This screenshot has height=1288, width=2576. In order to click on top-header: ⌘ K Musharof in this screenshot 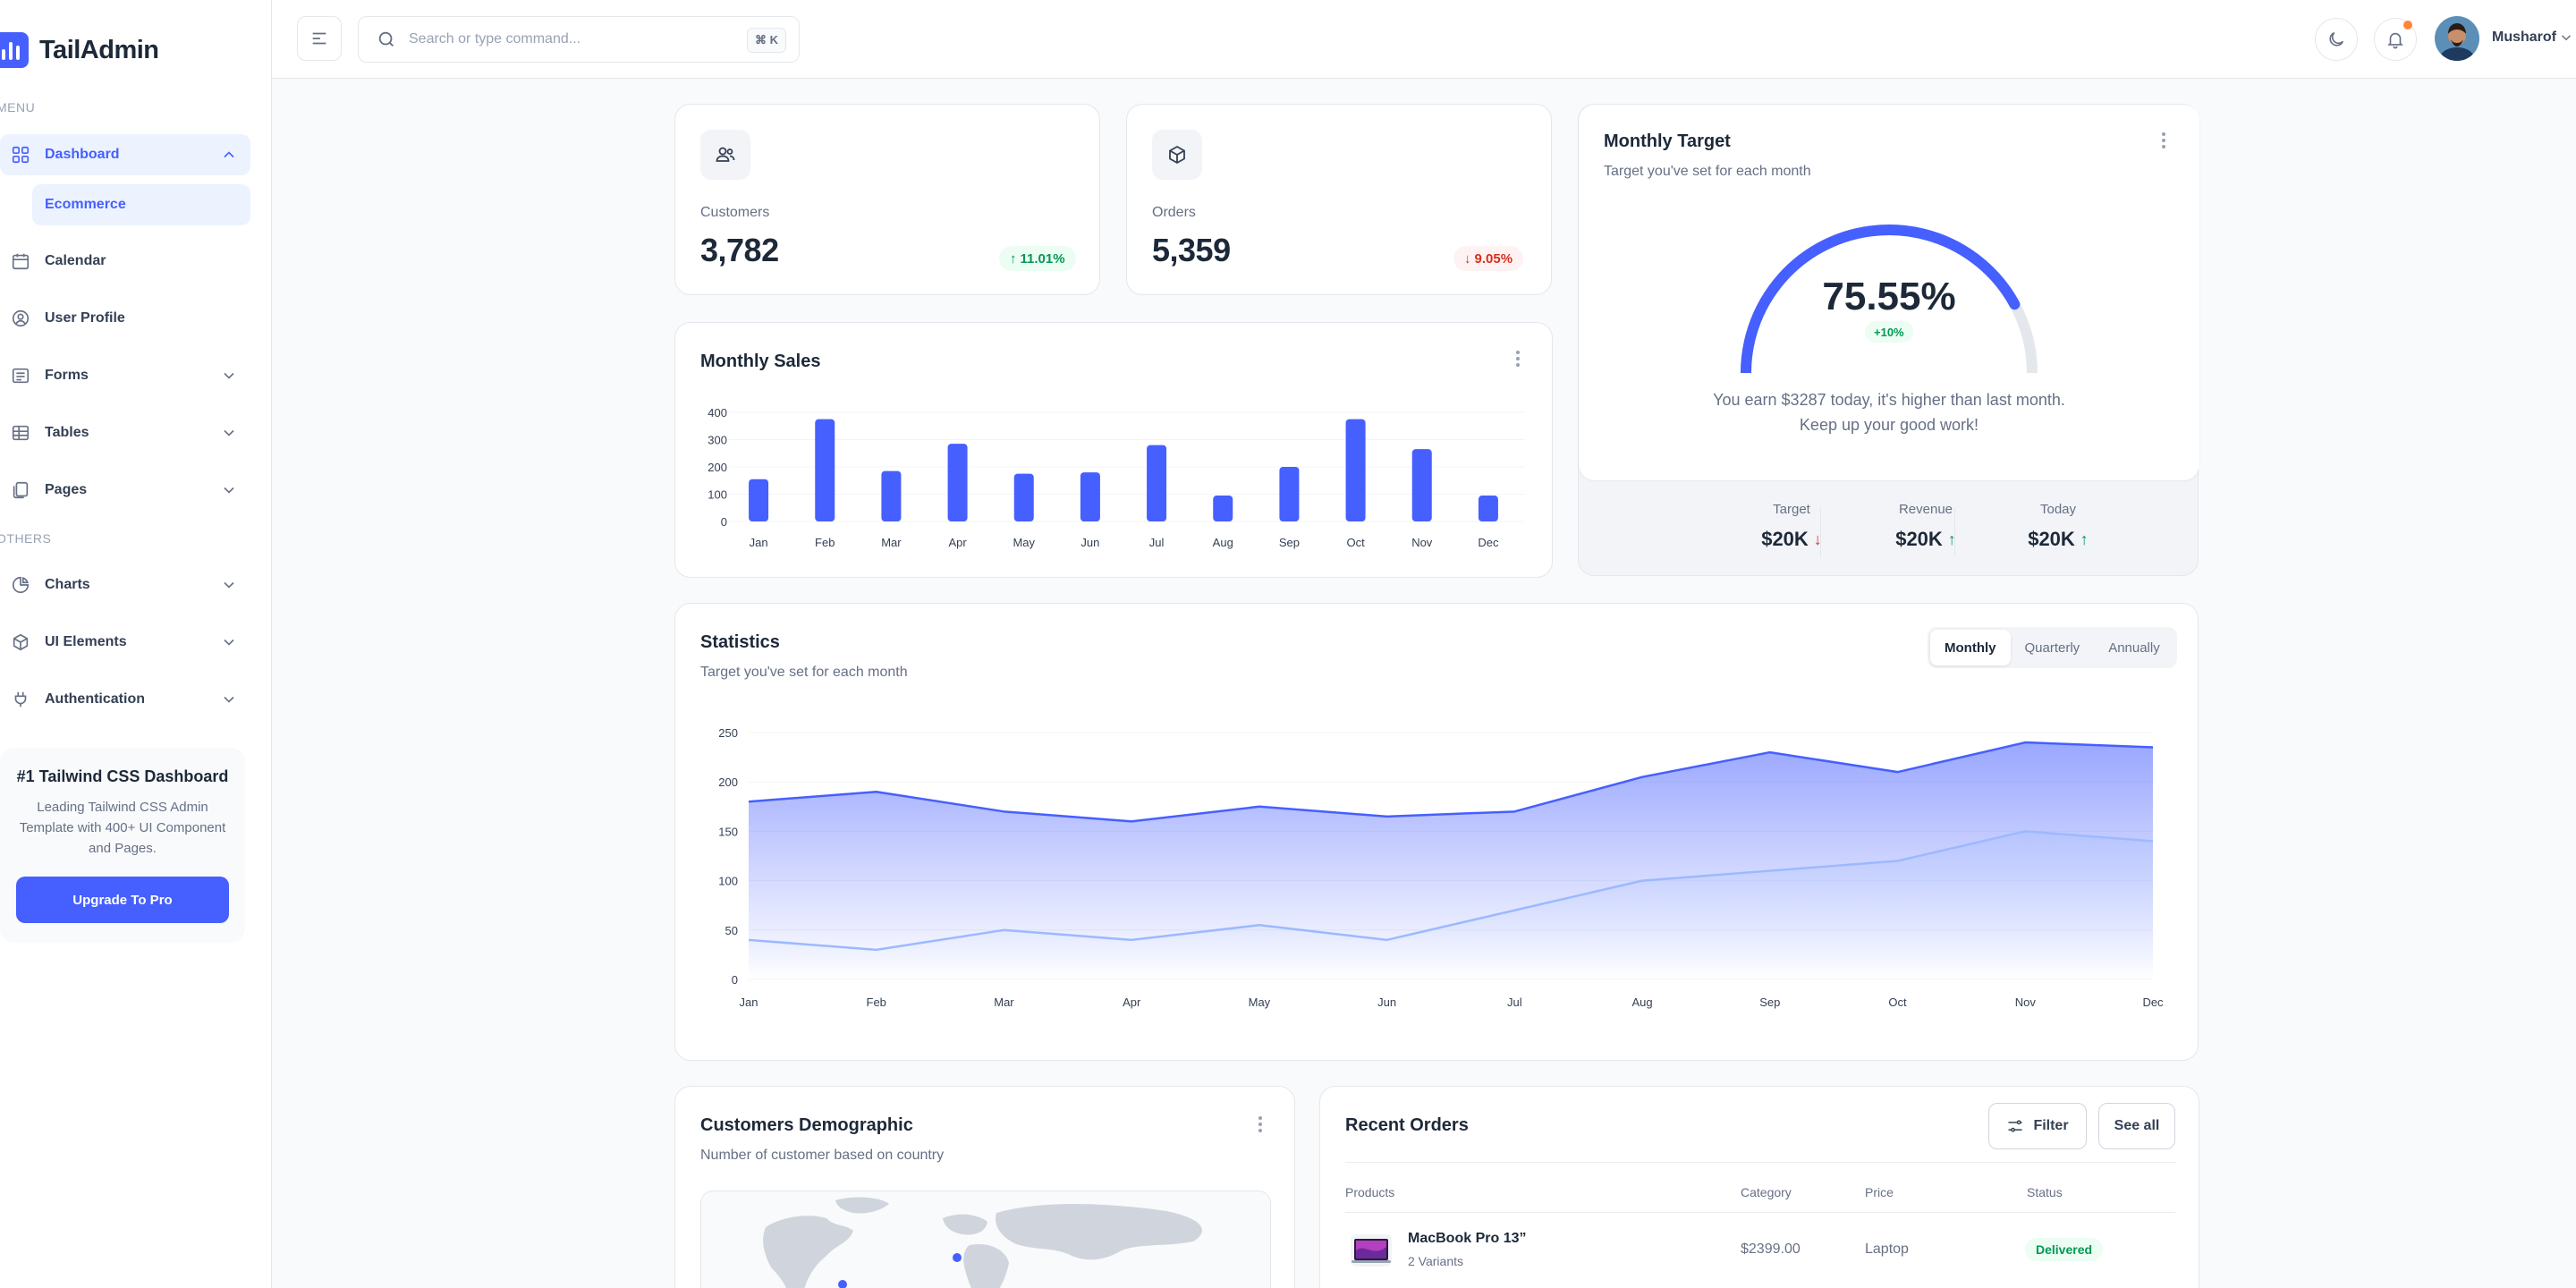, I will do `click(1424, 39)`.